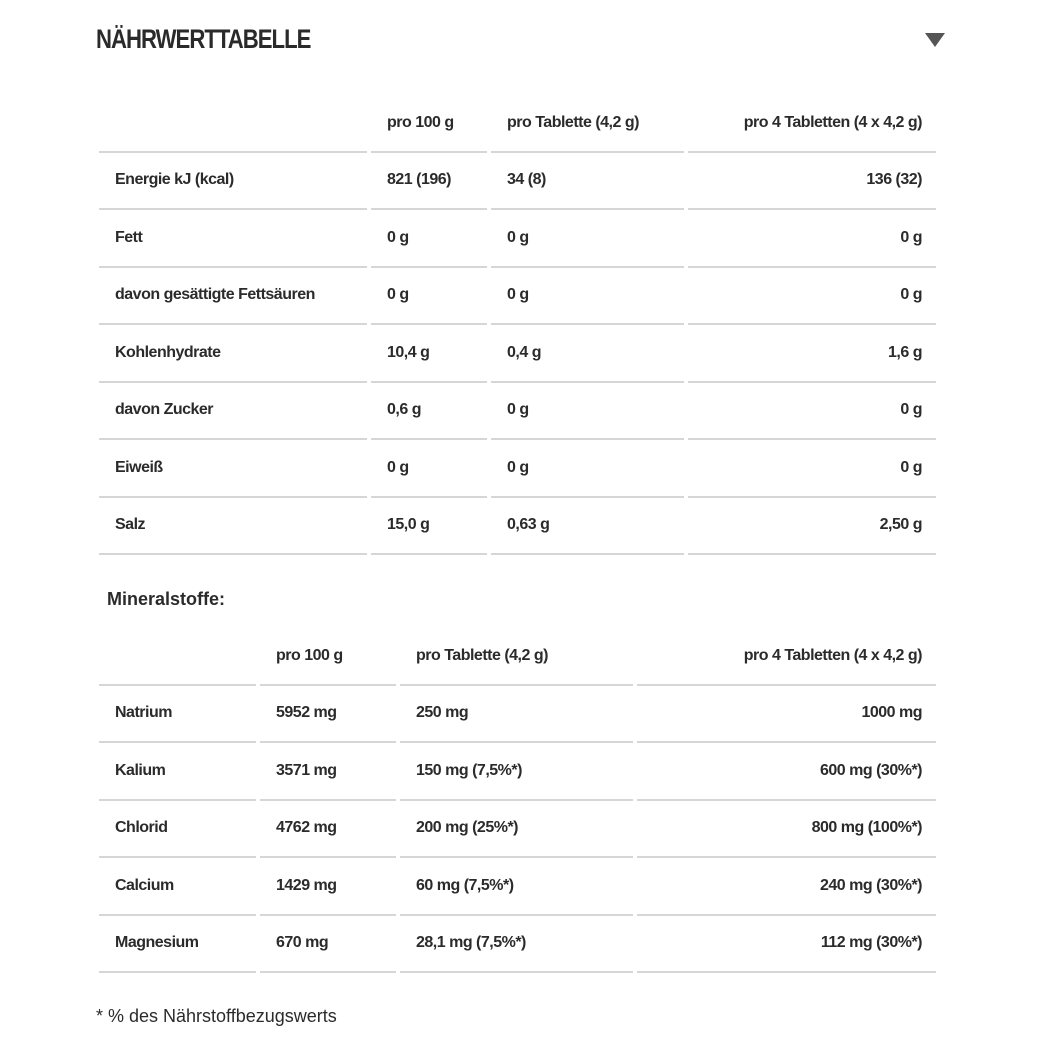  I want to click on table-cell: 1,6 g, so click(812, 354).